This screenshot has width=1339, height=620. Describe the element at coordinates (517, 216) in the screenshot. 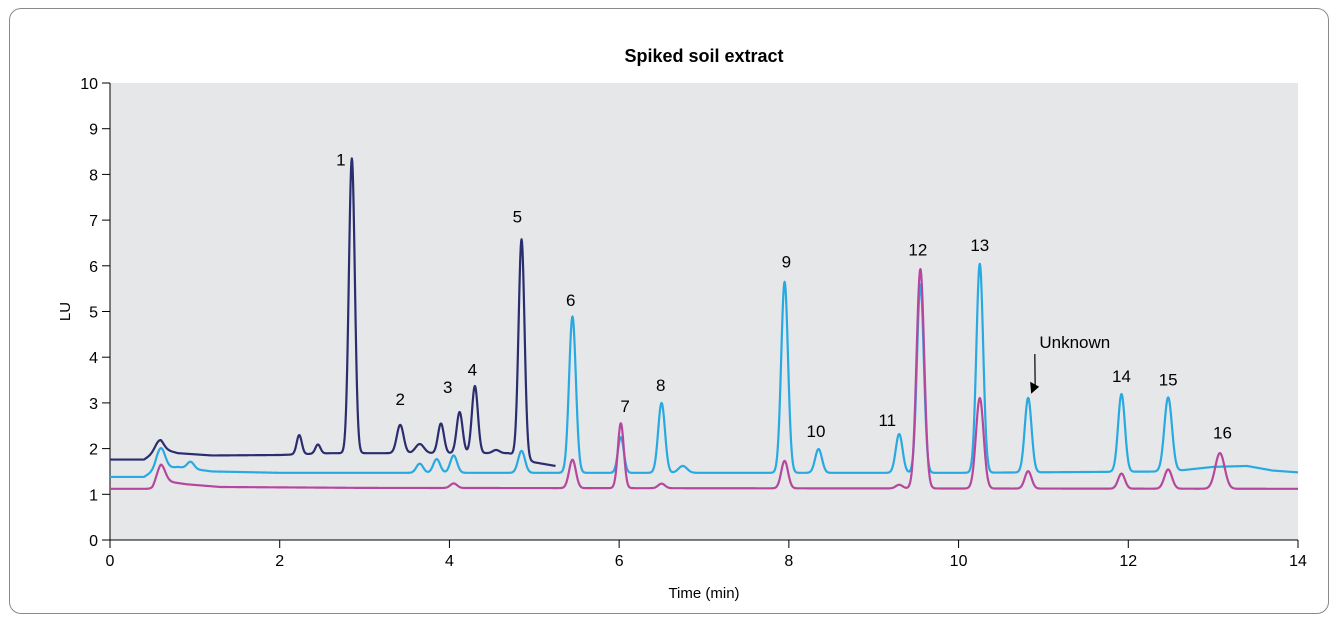

I see `peak-label: 5` at that location.